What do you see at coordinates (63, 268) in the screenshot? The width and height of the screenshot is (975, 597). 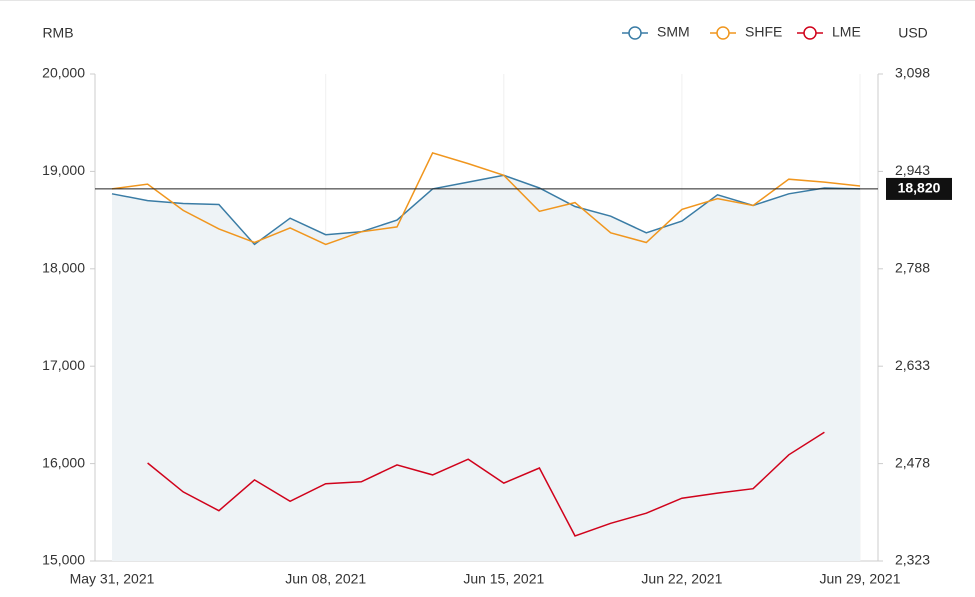 I see `y-tick-label: 18,000` at bounding box center [63, 268].